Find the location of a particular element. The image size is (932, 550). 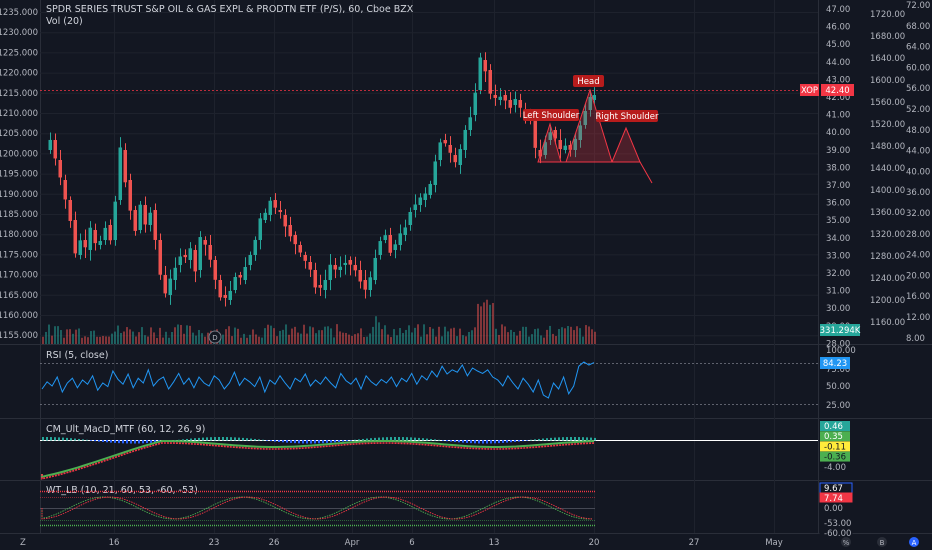

head-shoulders-pattern: Head Left Shoulder Right Shoulder is located at coordinates (591, 129).